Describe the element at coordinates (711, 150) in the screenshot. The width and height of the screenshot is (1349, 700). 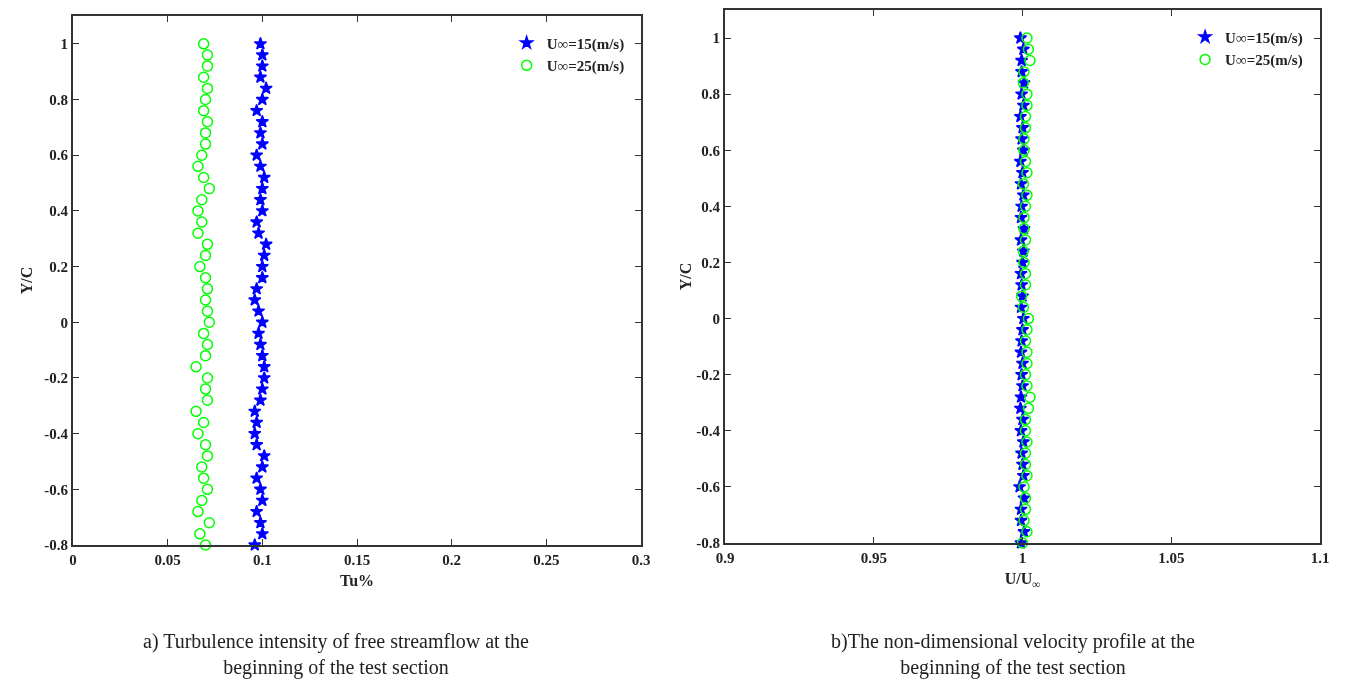
I see `y-tick-label: 0.6` at that location.